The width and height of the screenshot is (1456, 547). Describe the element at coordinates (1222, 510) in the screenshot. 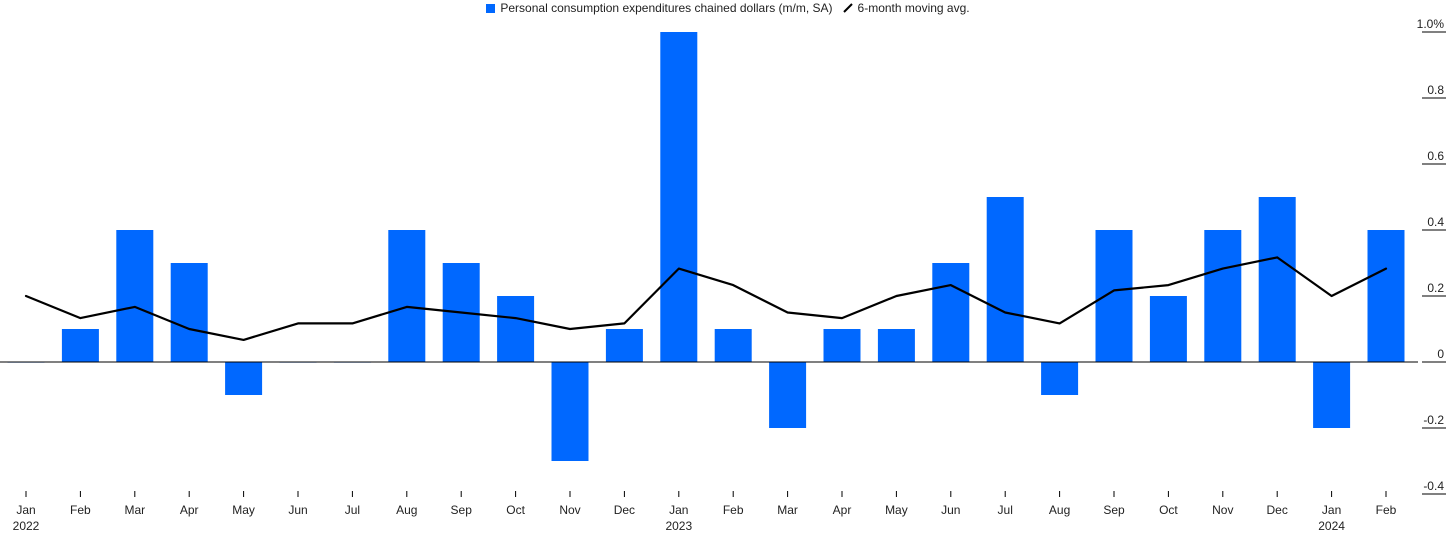

I see `x-tick-label-22: Nov` at that location.